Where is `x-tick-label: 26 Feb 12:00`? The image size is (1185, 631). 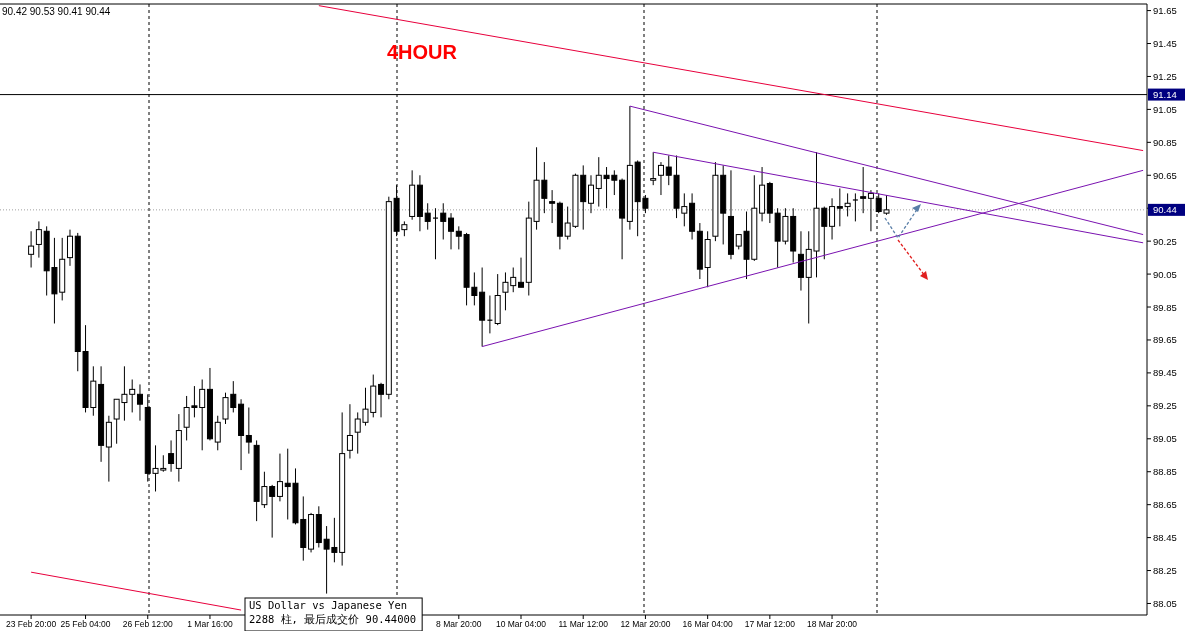
x-tick-label: 26 Feb 12:00 is located at coordinates (148, 624).